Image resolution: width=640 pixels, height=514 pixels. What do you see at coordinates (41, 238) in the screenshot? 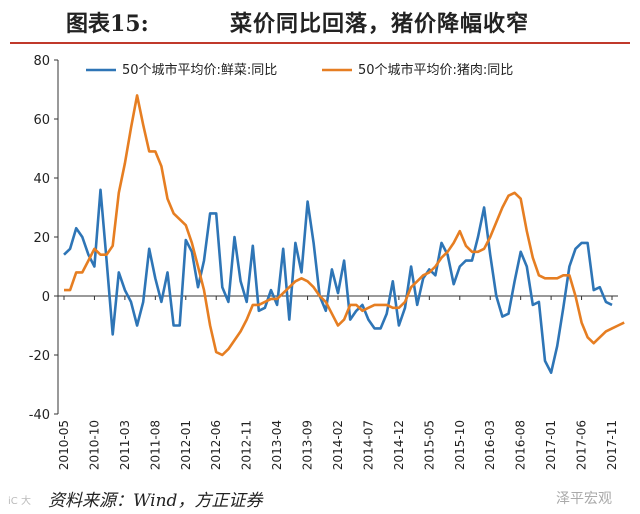
I see `y-tick-label-3: 20` at bounding box center [41, 238].